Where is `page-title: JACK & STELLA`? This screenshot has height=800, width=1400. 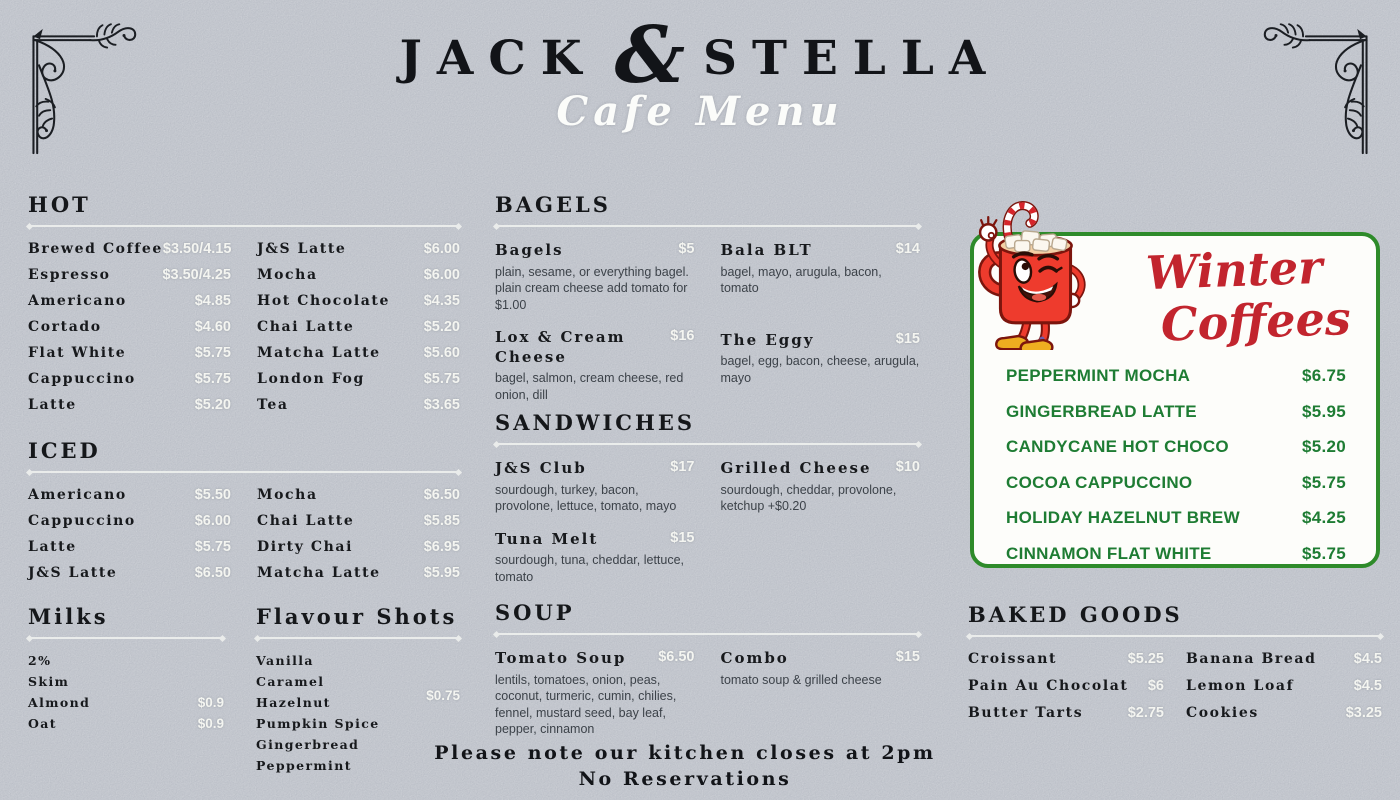
page-title: JACK & STELLA is located at coordinates (700, 56).